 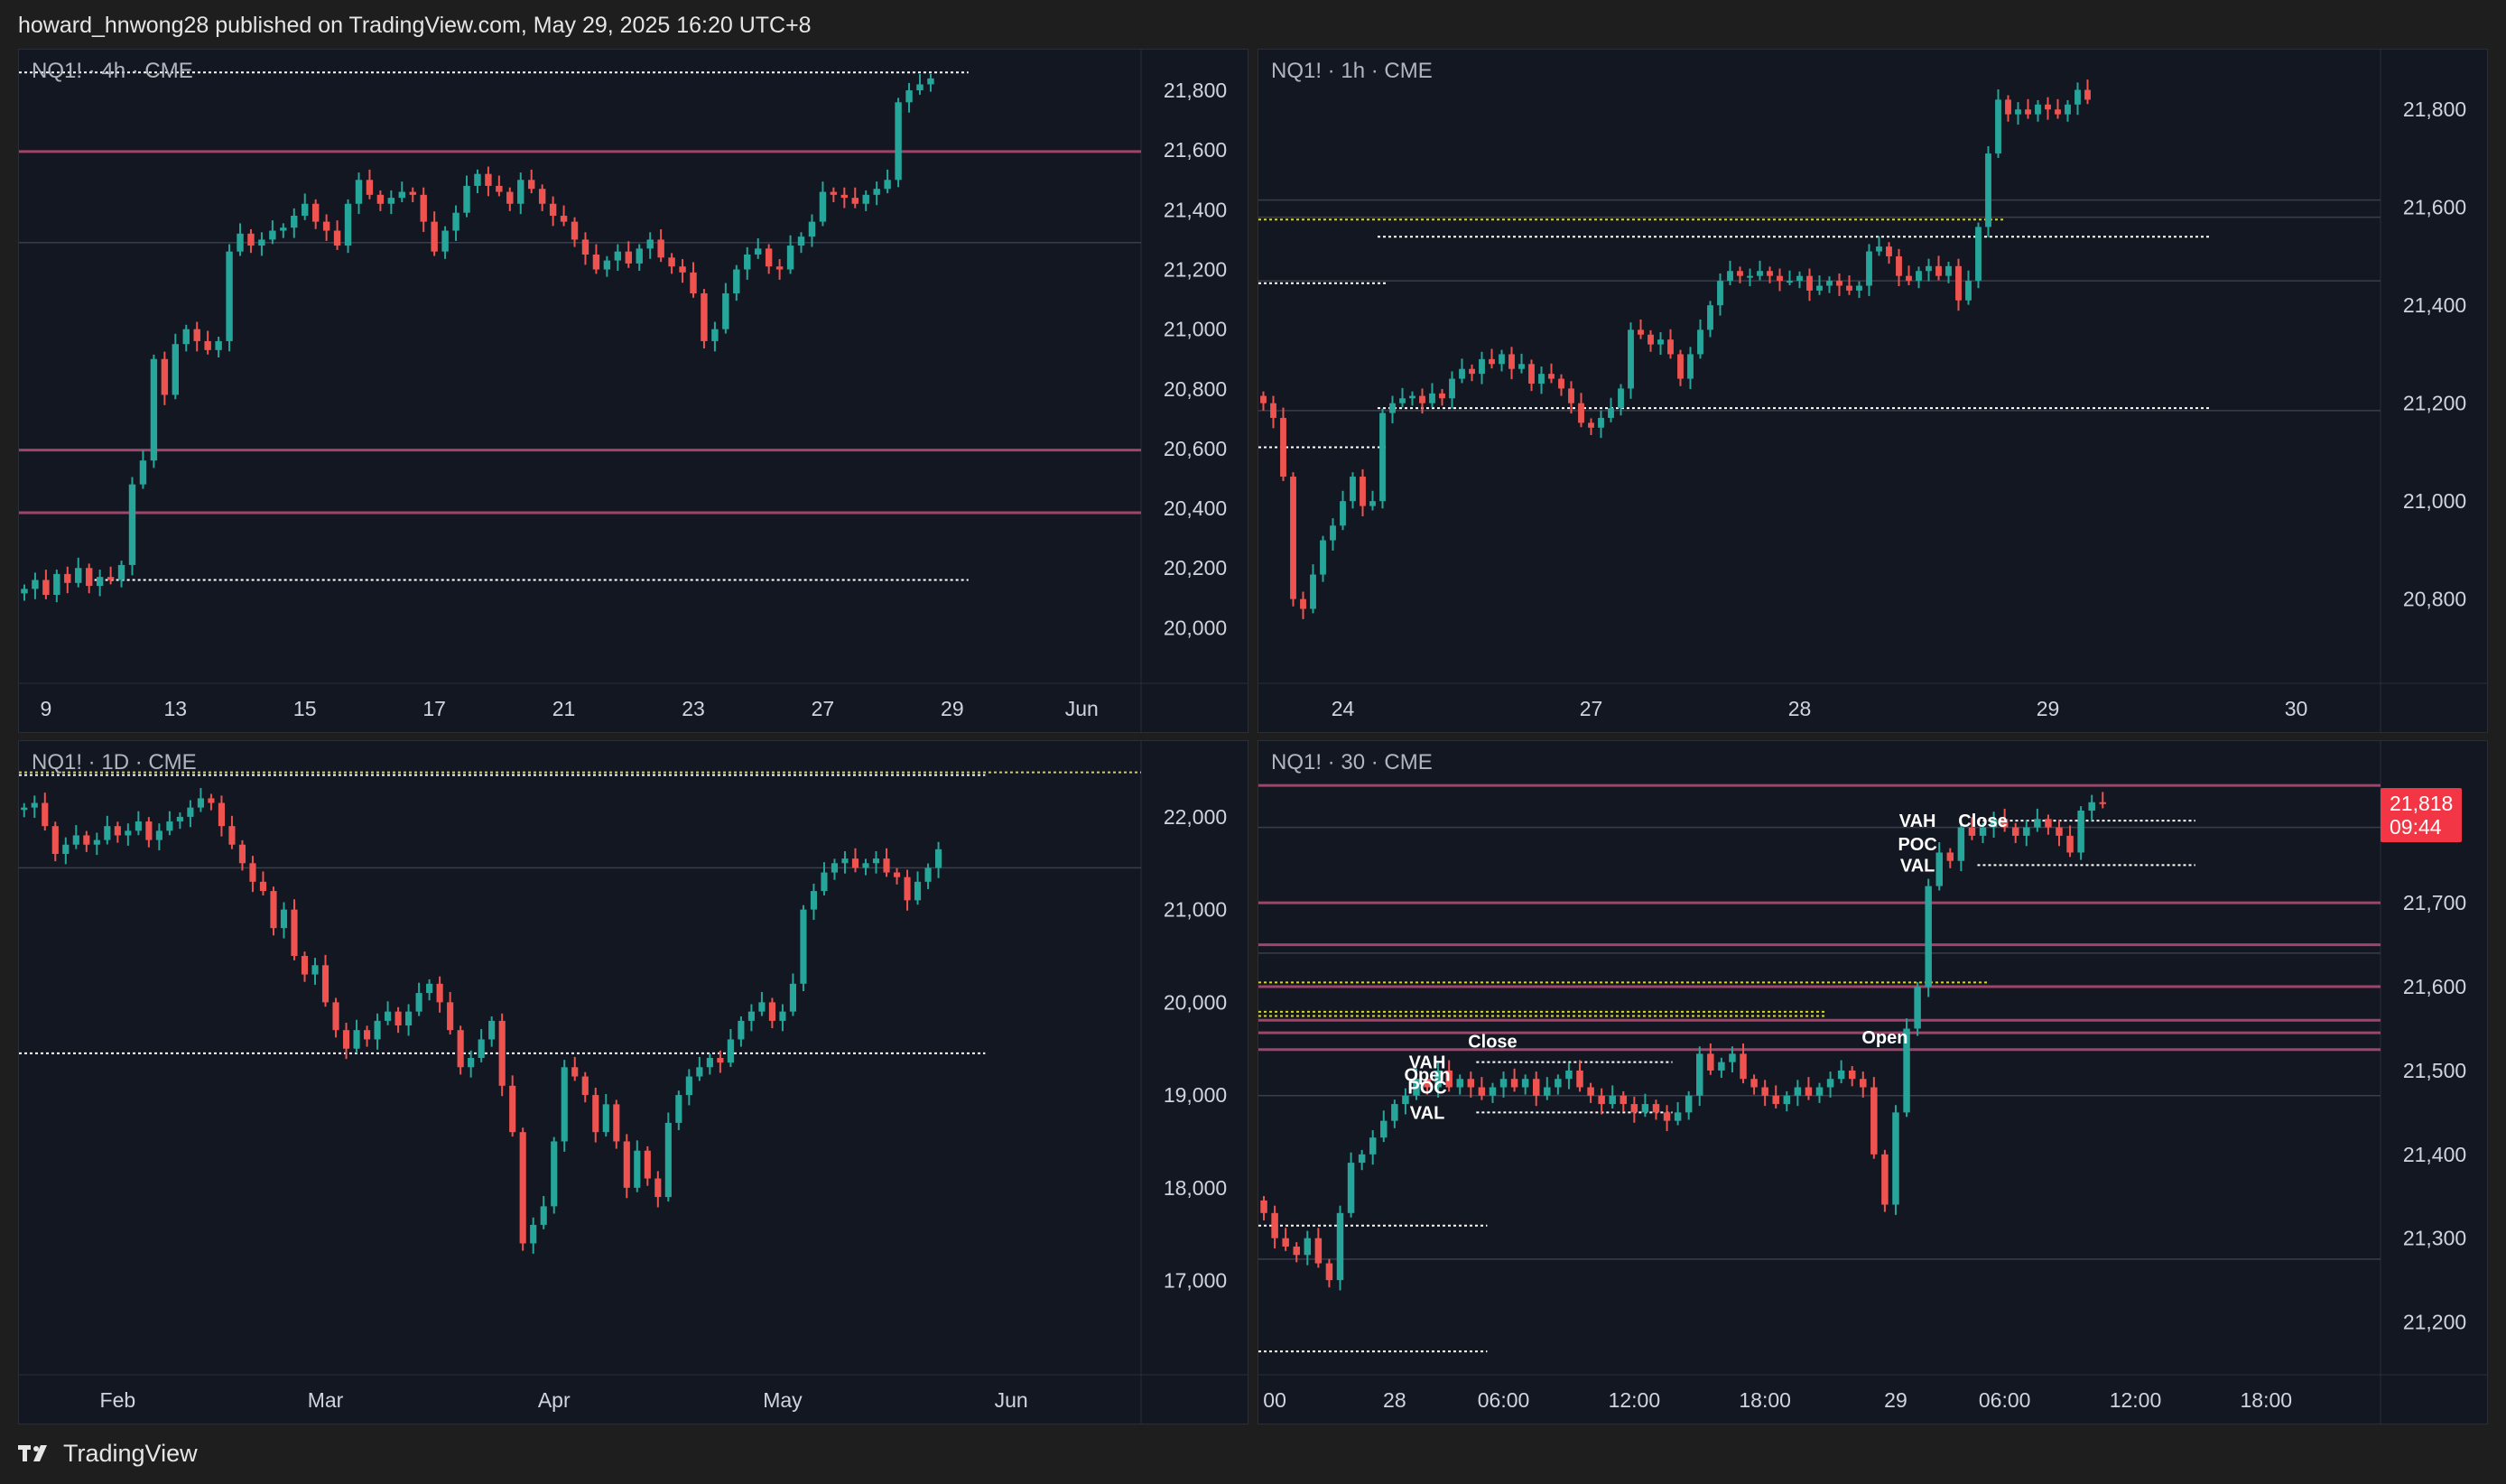 What do you see at coordinates (1196, 1095) in the screenshot?
I see `y-tick-label: 19,000` at bounding box center [1196, 1095].